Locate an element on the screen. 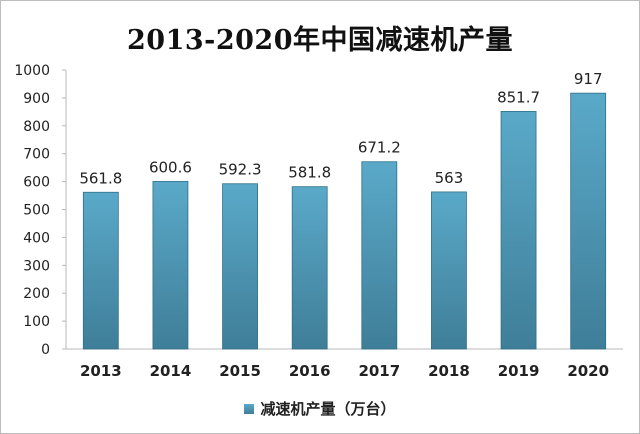  data-label-2017: 671.2 is located at coordinates (379, 148).